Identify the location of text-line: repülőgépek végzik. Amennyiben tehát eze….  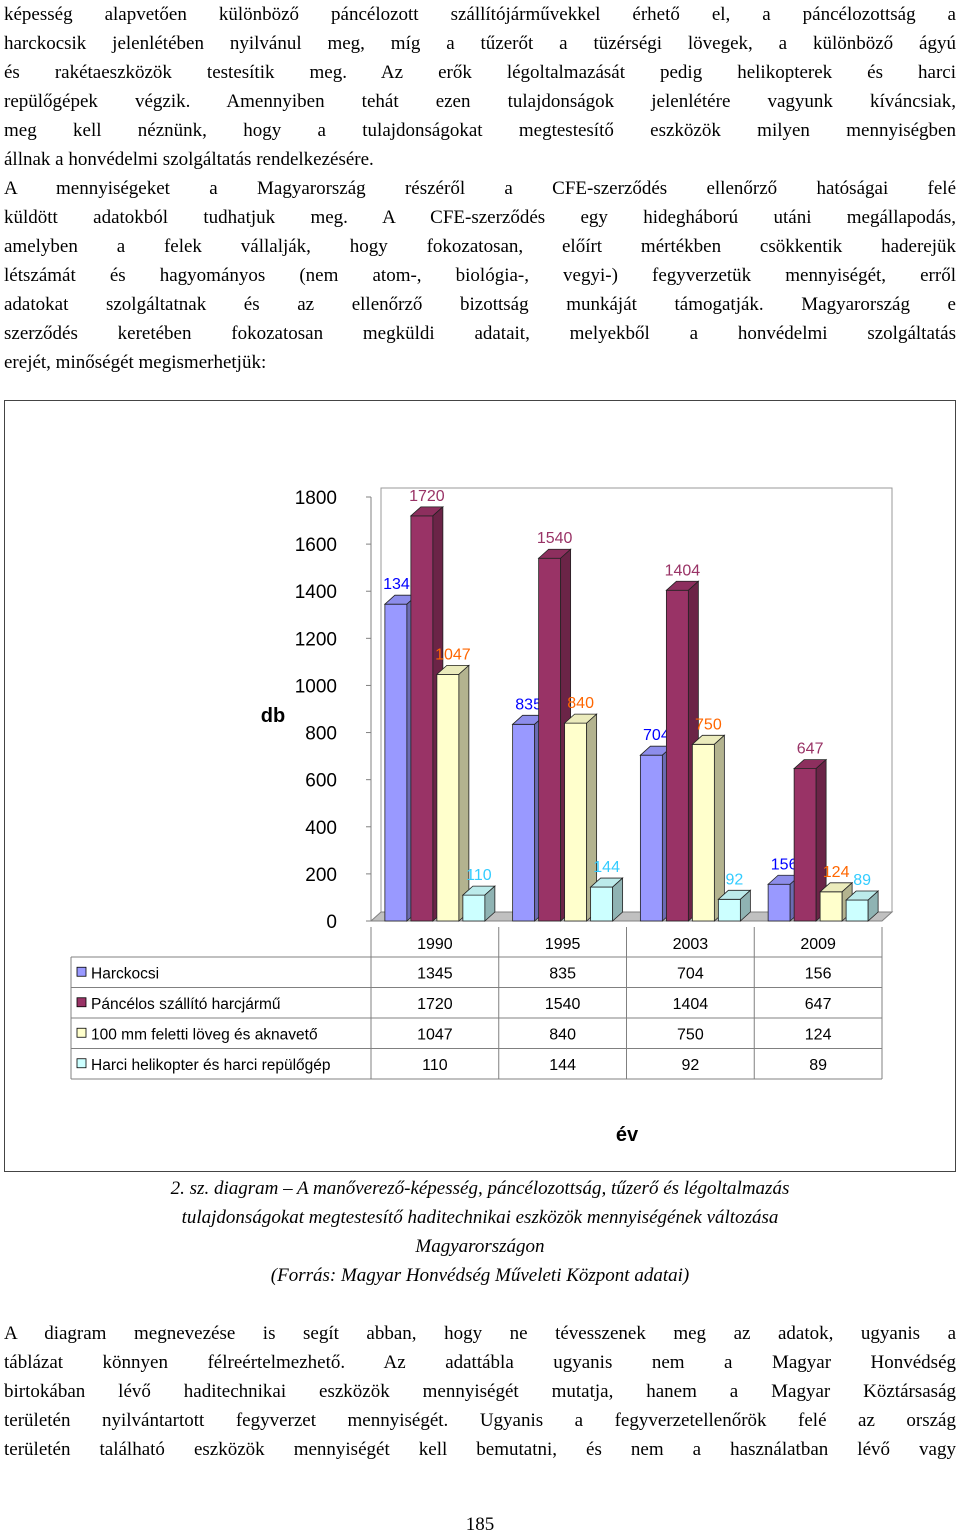
(480, 101).